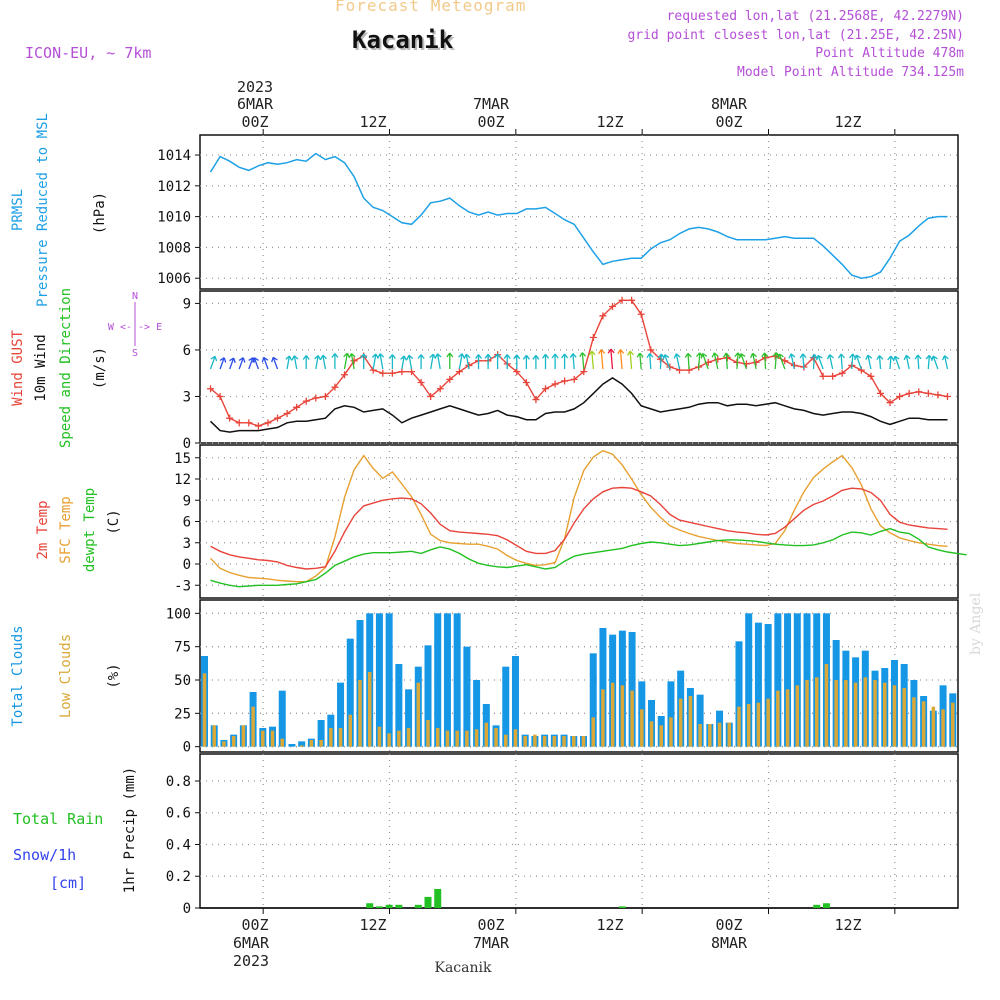 The width and height of the screenshot is (1000, 1000). I want to click on y-tick-label: 50, so click(182, 681).